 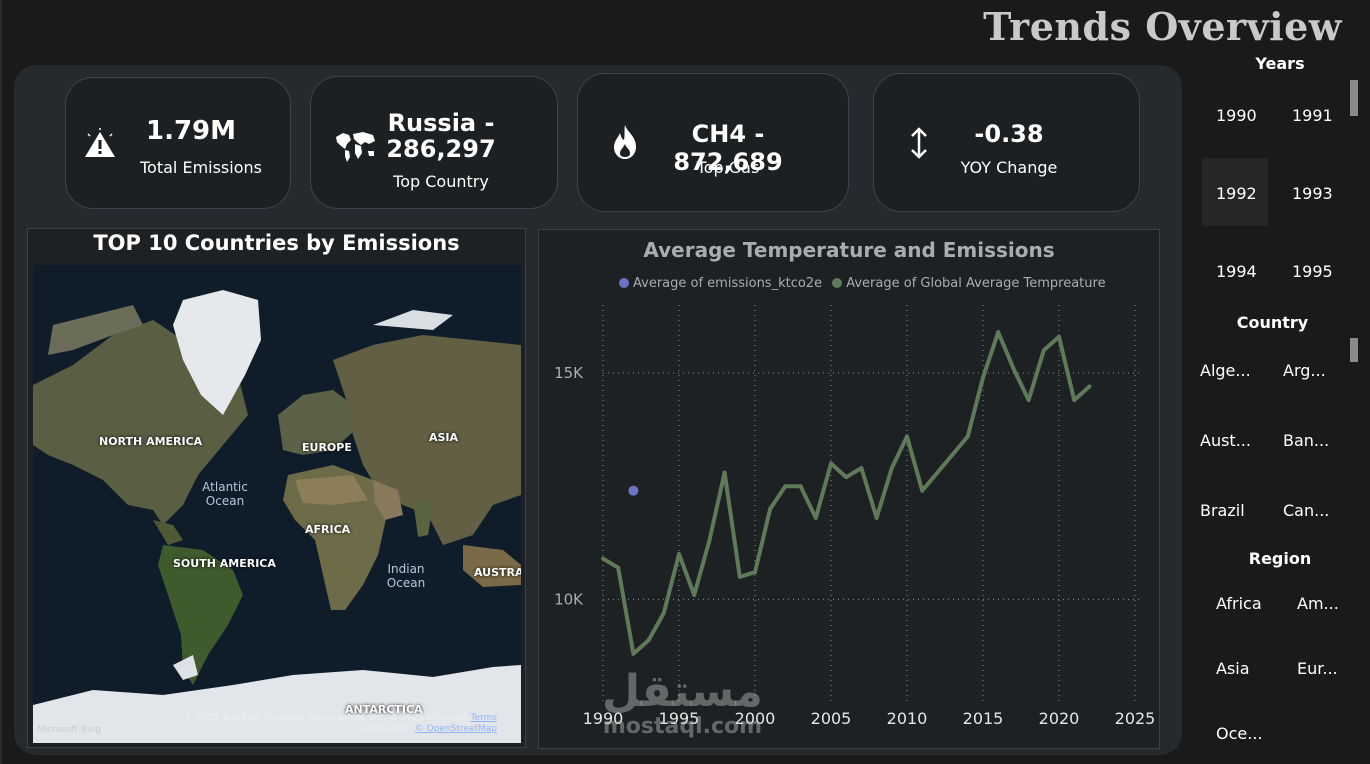 I want to click on legend-item-emissions: Average of emissions_ktco2e, so click(x=720, y=283).